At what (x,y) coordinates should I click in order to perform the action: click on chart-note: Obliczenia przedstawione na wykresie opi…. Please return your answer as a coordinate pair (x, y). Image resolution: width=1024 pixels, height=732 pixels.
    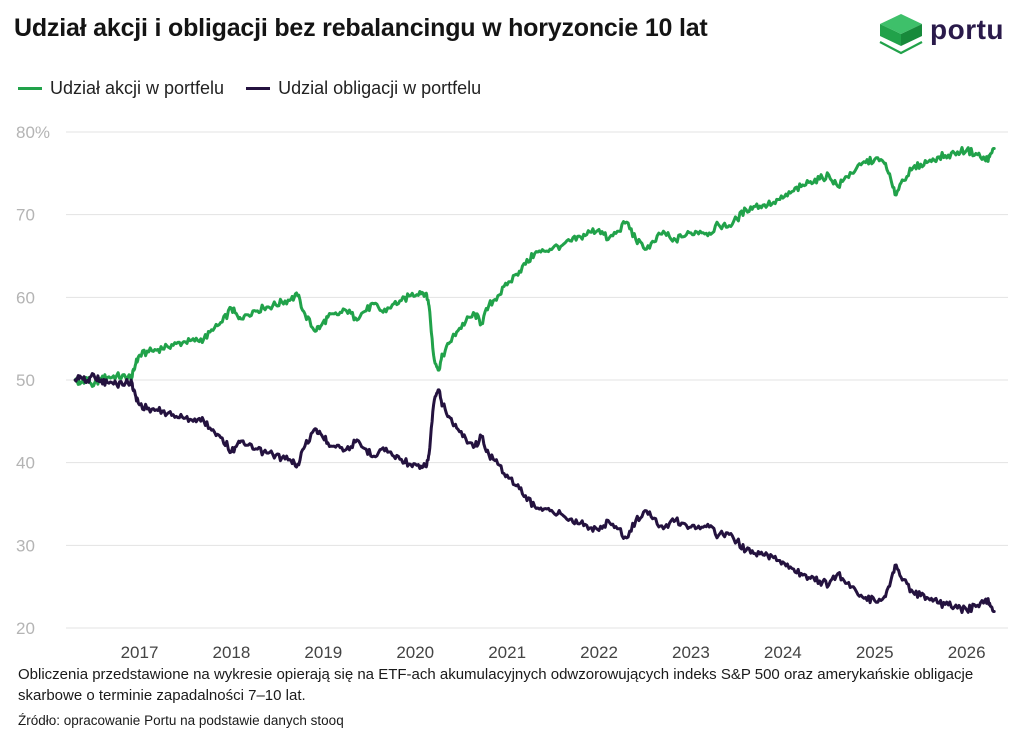
    Looking at the image, I should click on (496, 685).